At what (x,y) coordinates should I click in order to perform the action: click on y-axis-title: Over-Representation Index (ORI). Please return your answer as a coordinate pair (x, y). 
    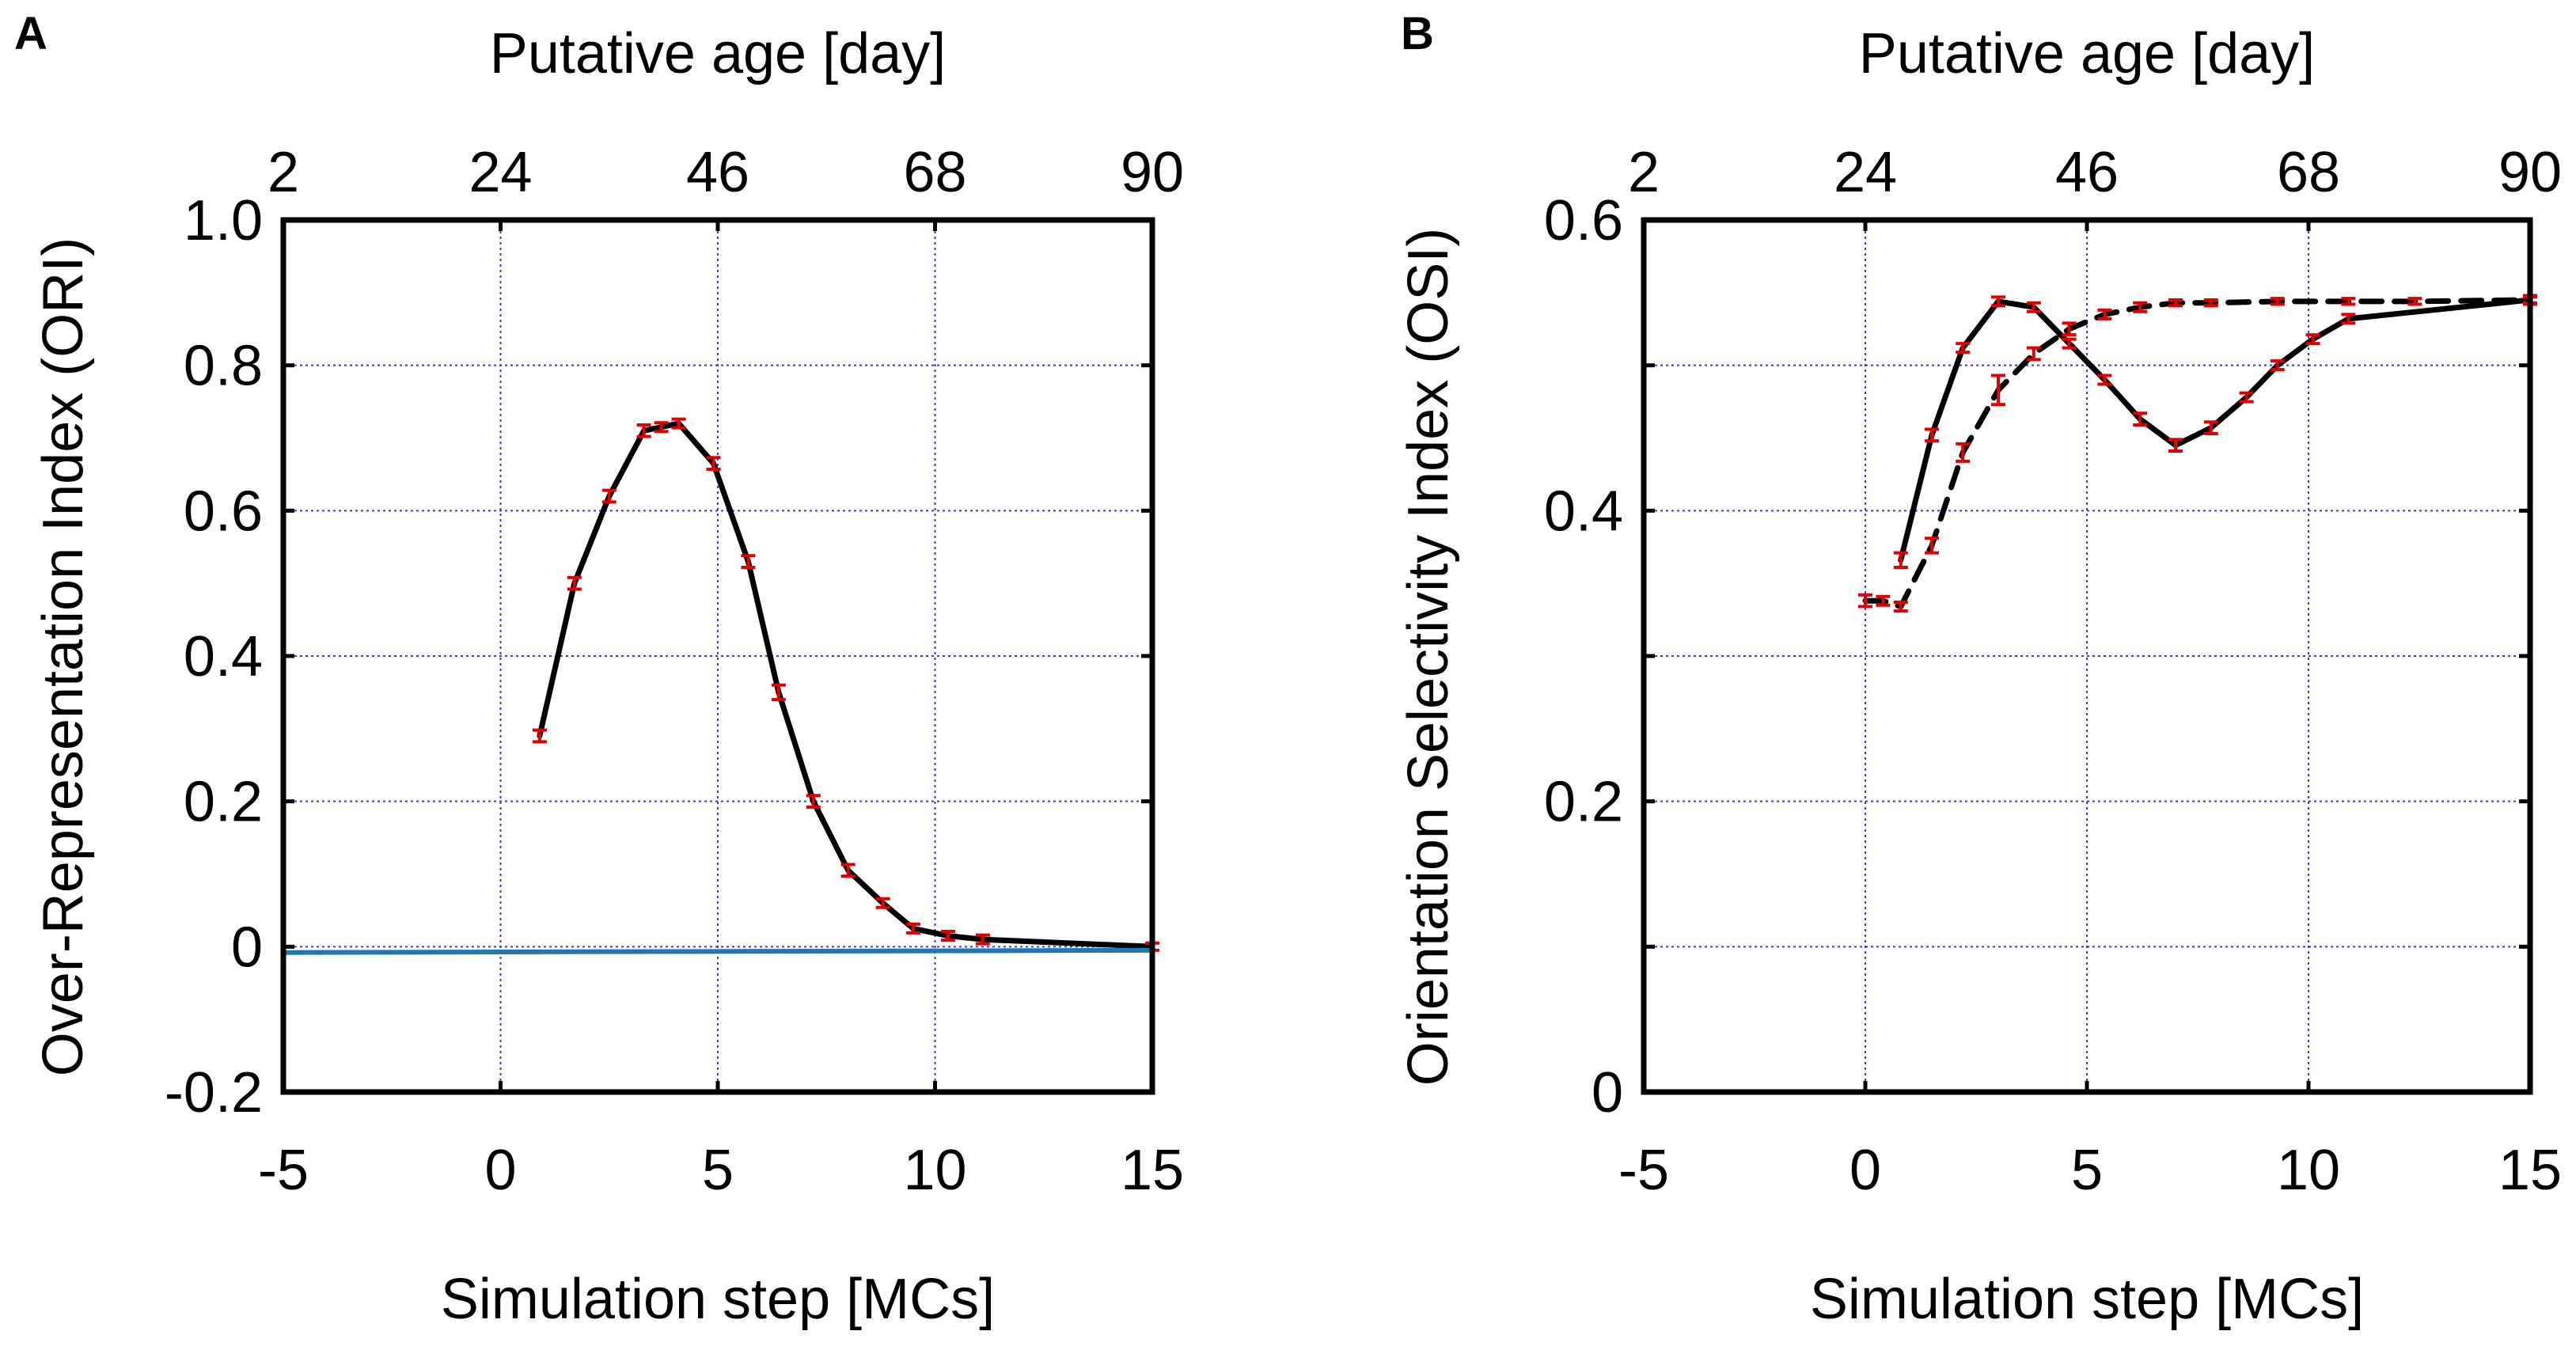
    Looking at the image, I should click on (63, 656).